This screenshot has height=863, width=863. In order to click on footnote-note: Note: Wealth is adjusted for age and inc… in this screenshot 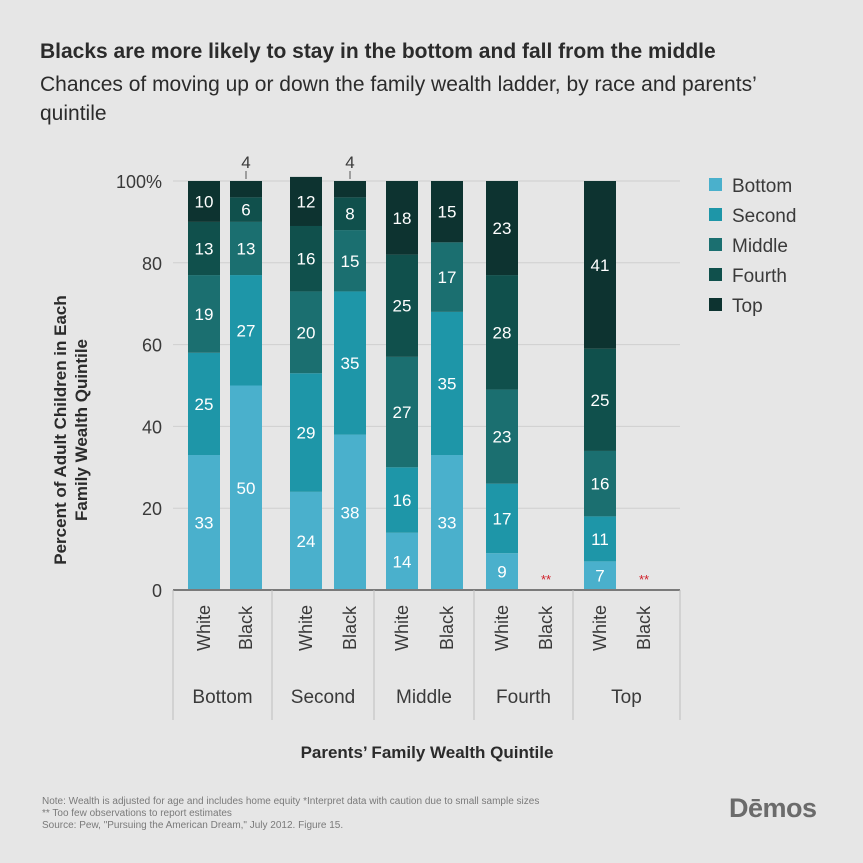, I will do `click(291, 801)`.